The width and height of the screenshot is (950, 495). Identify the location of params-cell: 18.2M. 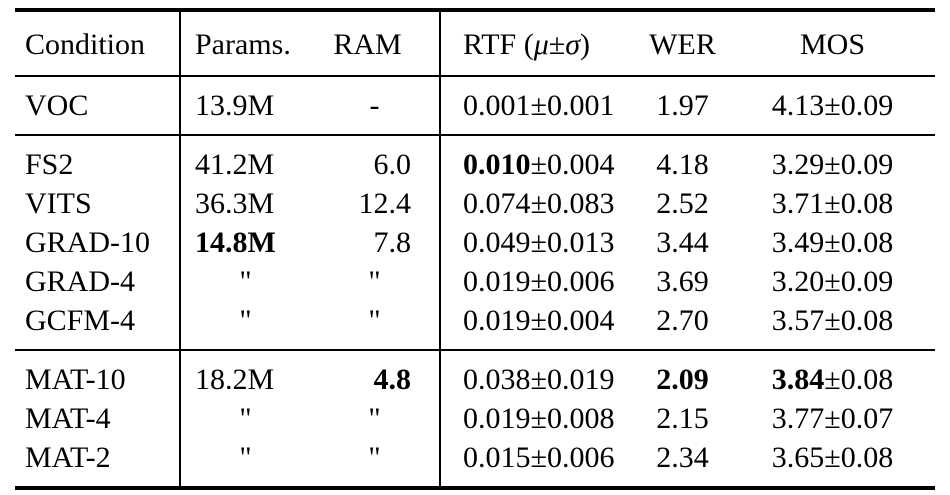
(245, 374).